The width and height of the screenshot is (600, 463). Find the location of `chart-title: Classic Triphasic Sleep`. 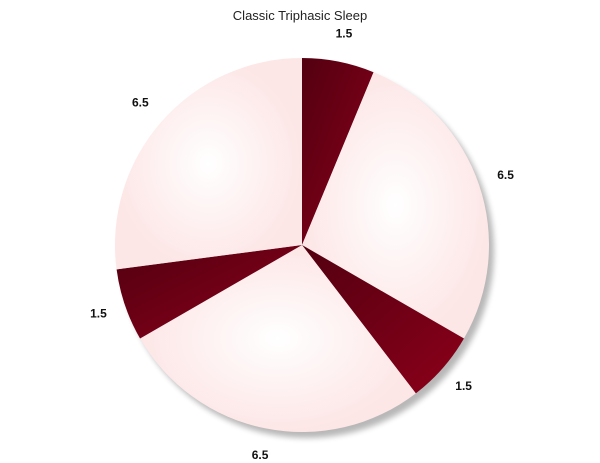

chart-title: Classic Triphasic Sleep is located at coordinates (300, 15).